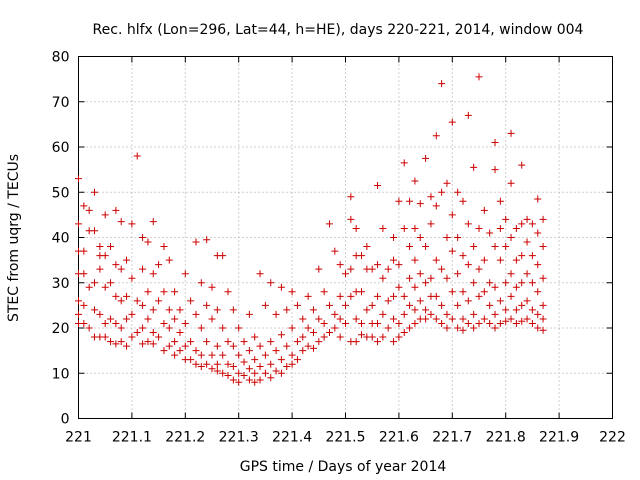 The image size is (640, 480). I want to click on x-tick-label: 221.7, so click(452, 438).